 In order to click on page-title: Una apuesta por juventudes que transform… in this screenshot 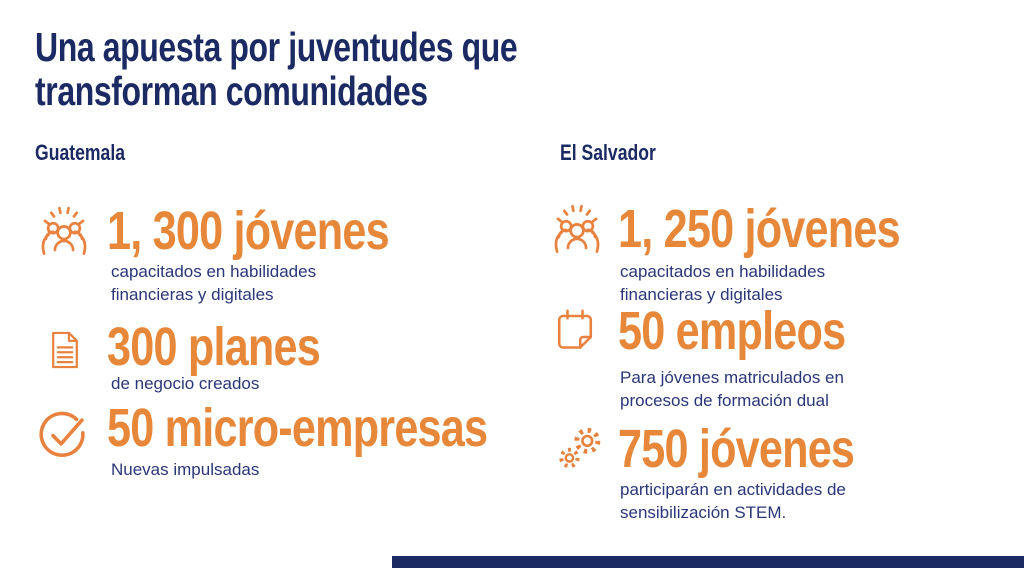, I will do `click(276, 69)`.